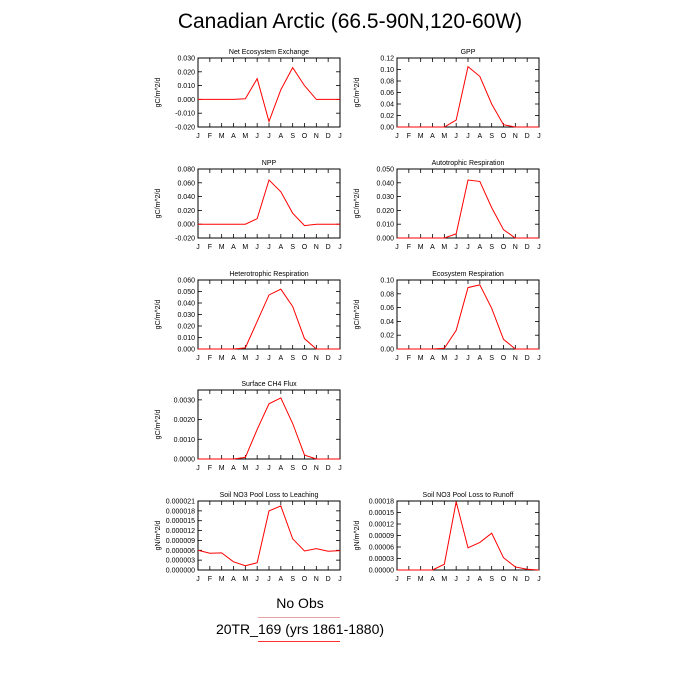 This screenshot has width=700, height=700. What do you see at coordinates (186, 197) in the screenshot?
I see `y-tick-label: 0.040` at bounding box center [186, 197].